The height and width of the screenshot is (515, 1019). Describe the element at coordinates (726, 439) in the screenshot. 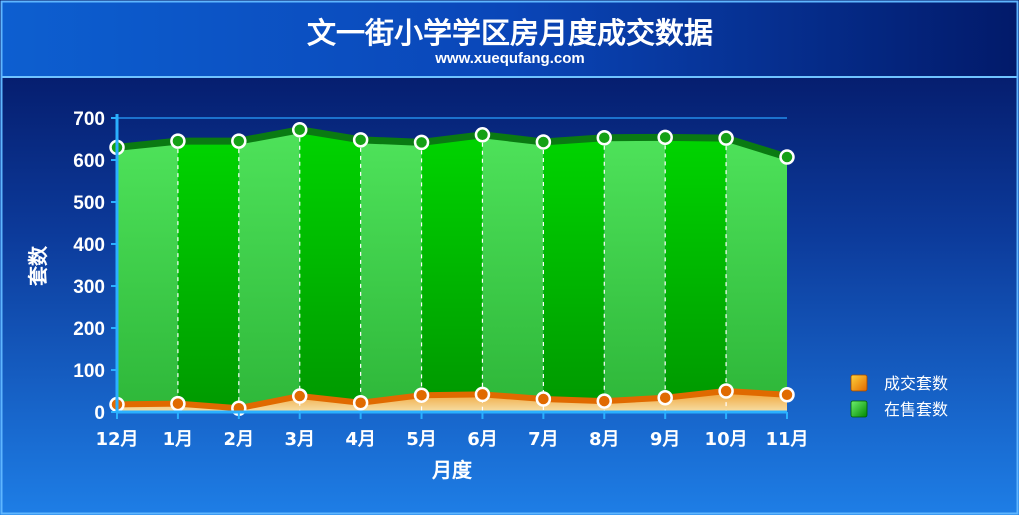

I see `x-tick-label: 10月` at that location.